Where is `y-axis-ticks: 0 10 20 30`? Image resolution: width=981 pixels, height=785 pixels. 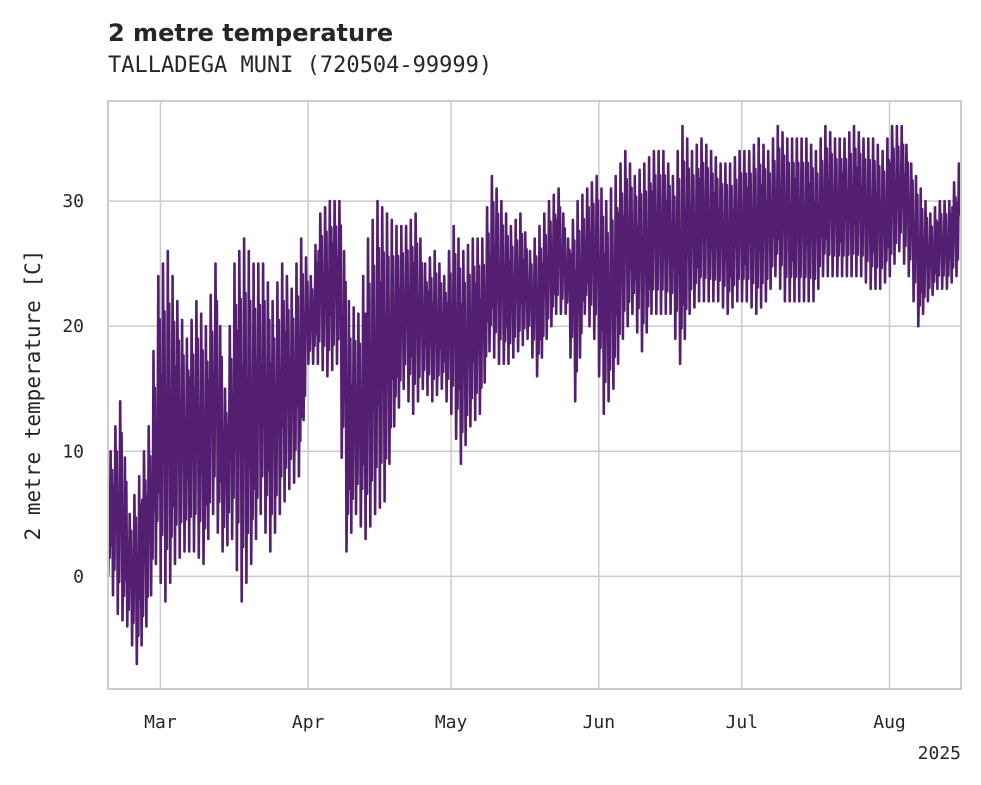 y-axis-ticks: 0 10 20 30 is located at coordinates (73, 389).